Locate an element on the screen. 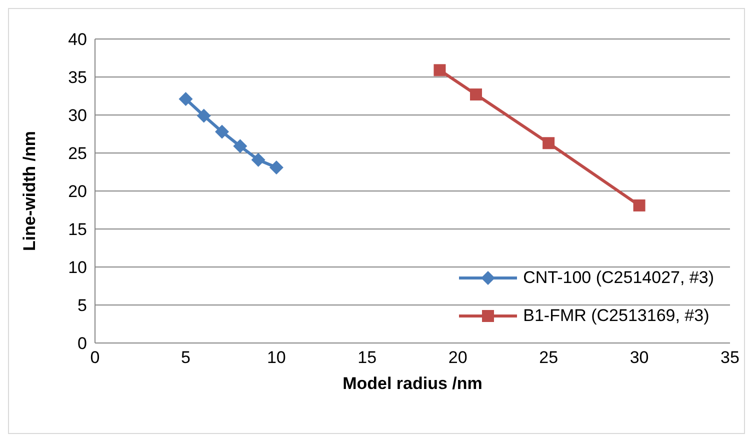 This screenshot has height=440, width=751. y-tick-label: 35 is located at coordinates (77, 78).